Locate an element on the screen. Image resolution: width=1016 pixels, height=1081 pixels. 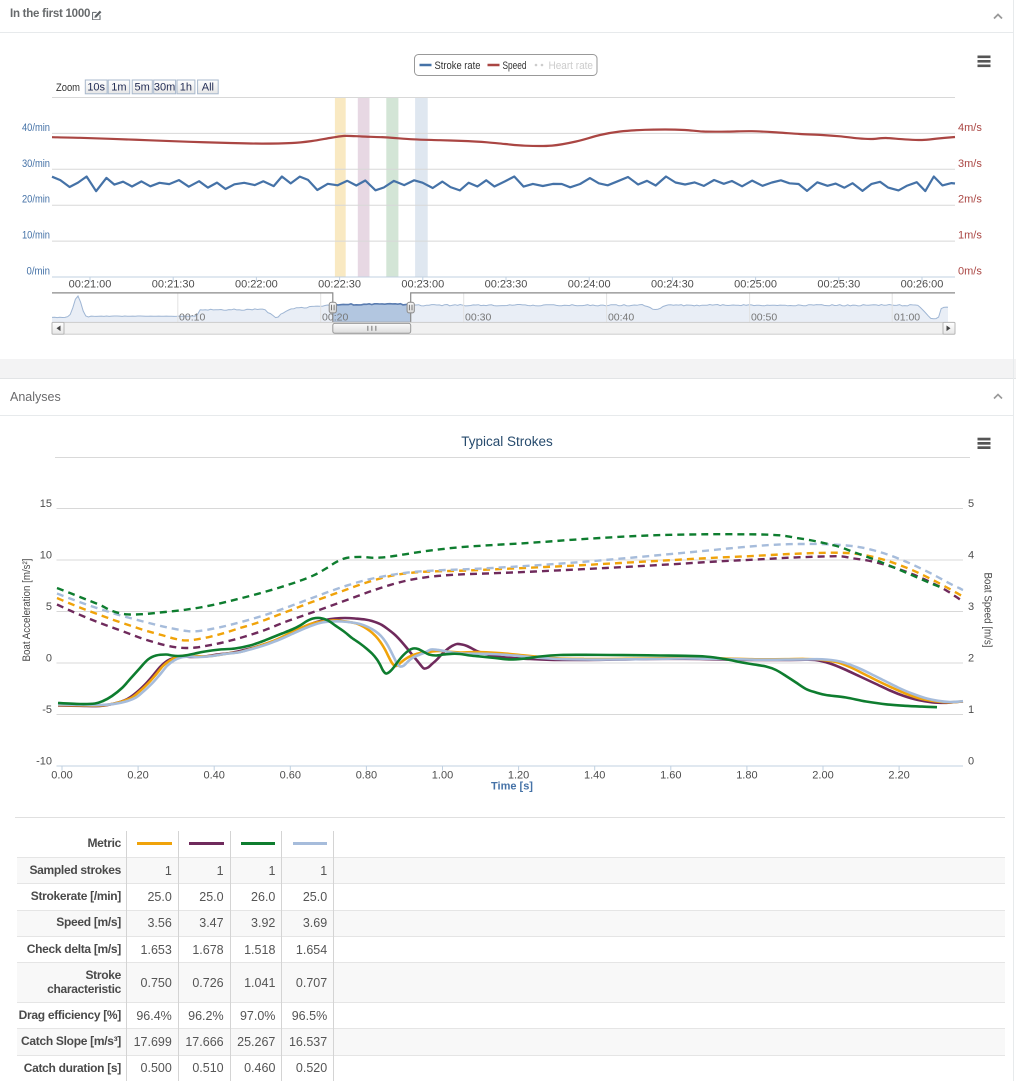
svg-text: 4 is located at coordinates (971, 555).